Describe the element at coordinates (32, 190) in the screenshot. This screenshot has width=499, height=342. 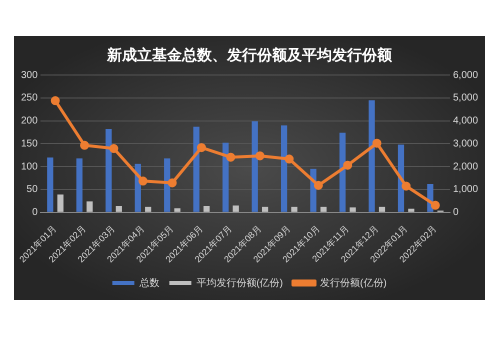
I see `y-tick-label: 50` at that location.